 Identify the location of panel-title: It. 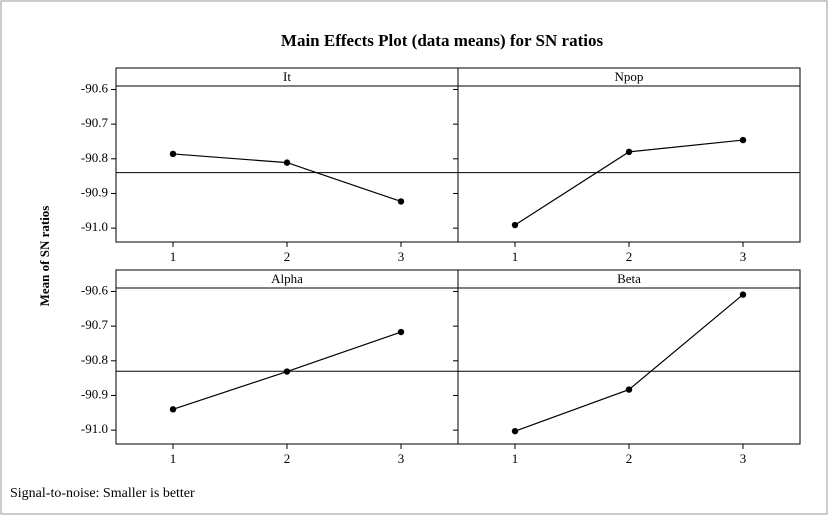
(287, 76).